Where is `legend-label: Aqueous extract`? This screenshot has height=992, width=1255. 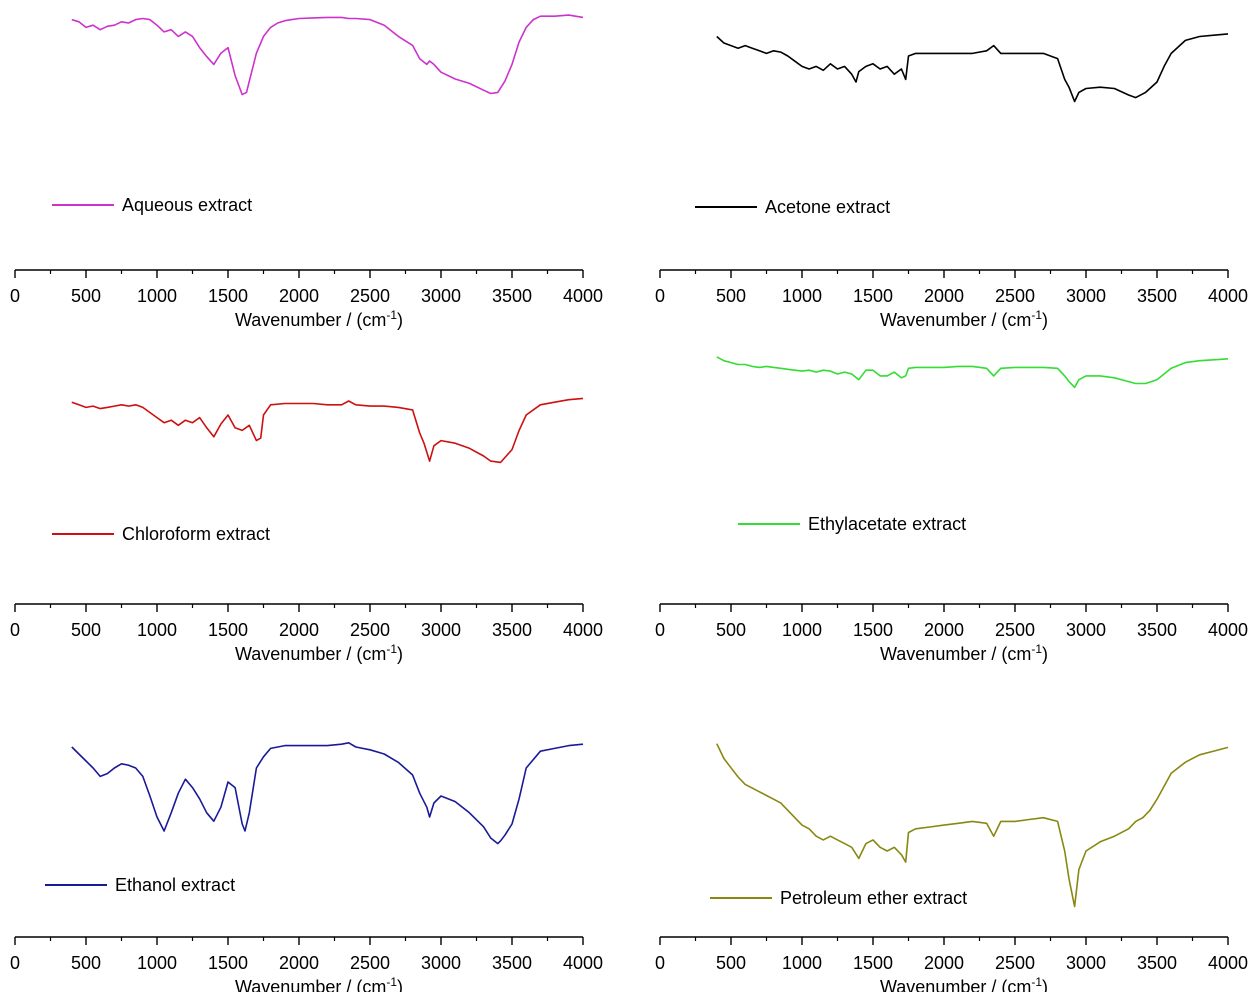 legend-label: Aqueous extract is located at coordinates (187, 205).